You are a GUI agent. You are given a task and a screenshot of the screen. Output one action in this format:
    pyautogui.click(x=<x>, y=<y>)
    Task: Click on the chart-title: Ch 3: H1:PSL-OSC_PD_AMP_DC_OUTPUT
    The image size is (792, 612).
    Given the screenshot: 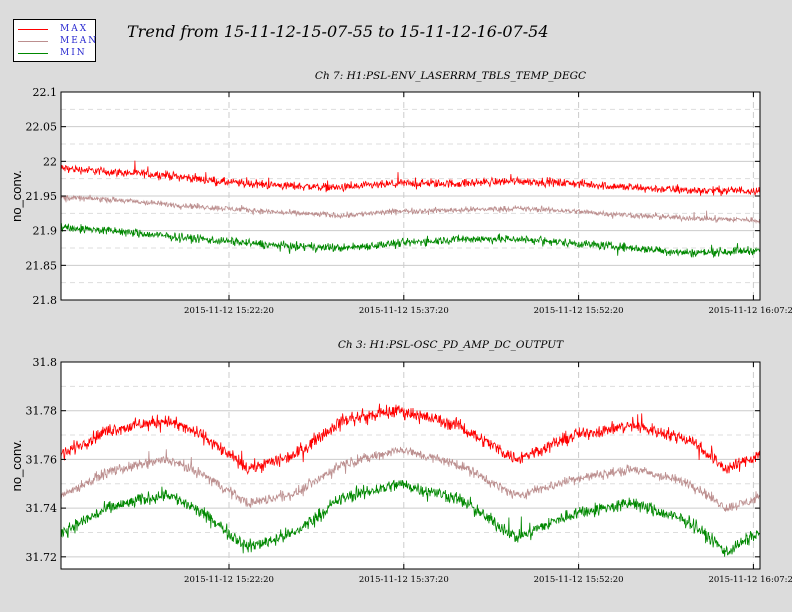 What is the action you would take?
    pyautogui.click(x=451, y=345)
    